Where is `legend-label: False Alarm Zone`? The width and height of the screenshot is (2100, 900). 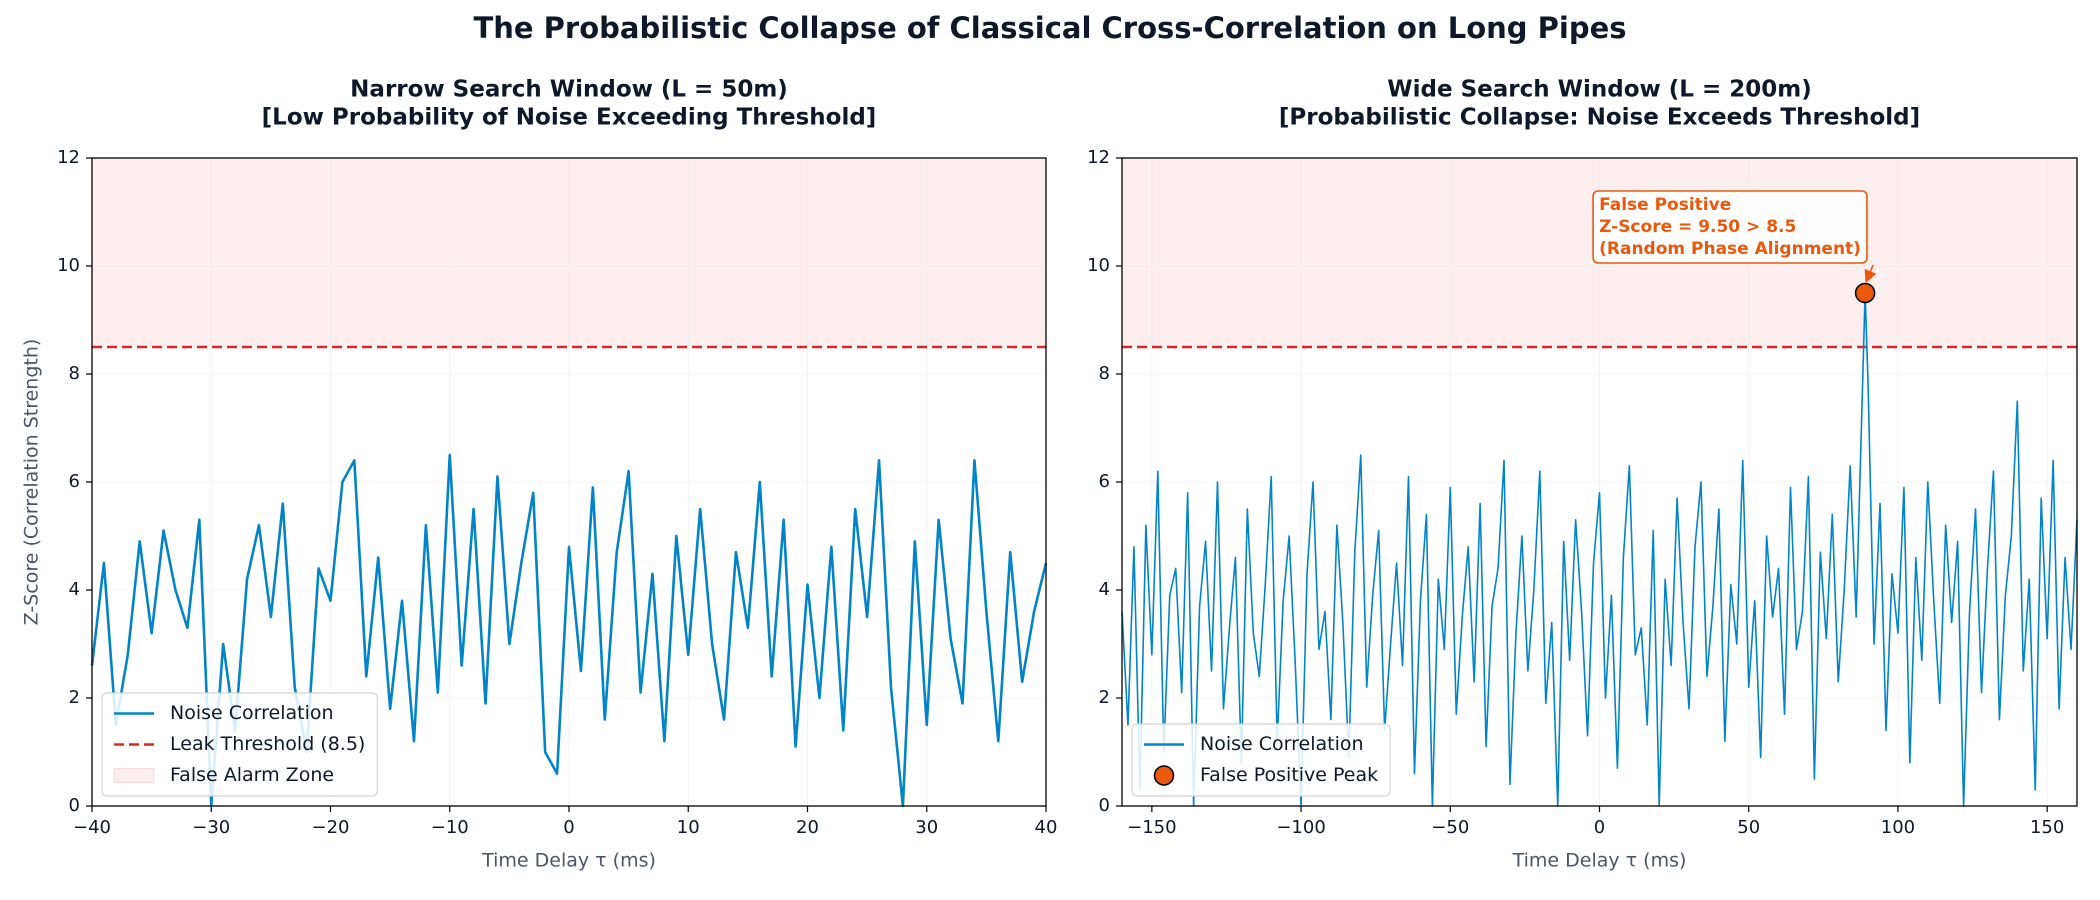
legend-label: False Alarm Zone is located at coordinates (252, 775).